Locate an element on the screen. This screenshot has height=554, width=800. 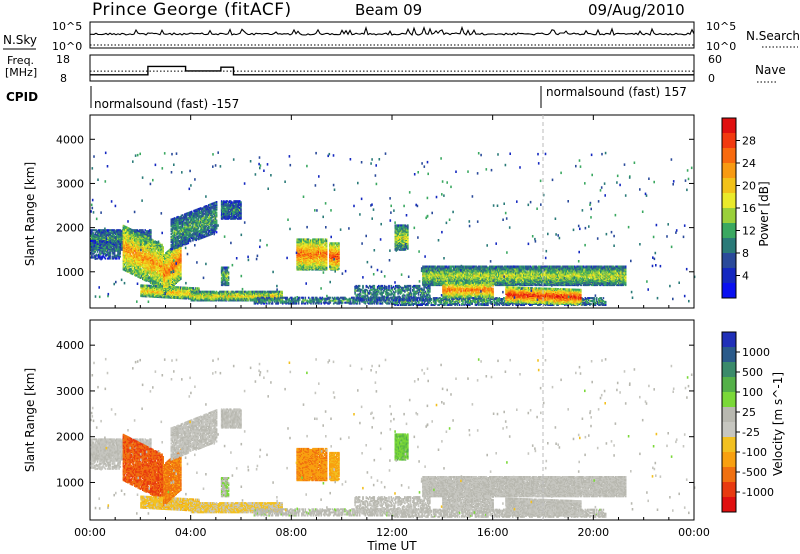
nsky-label: N.Sky is located at coordinates (20, 40).